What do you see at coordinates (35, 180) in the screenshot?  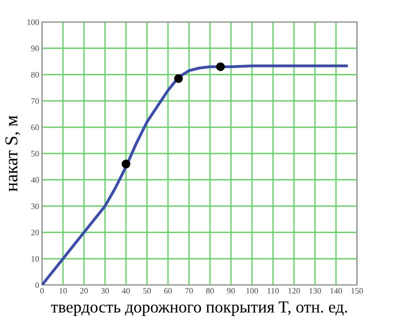 I see `y-tick-label: 40` at bounding box center [35, 180].